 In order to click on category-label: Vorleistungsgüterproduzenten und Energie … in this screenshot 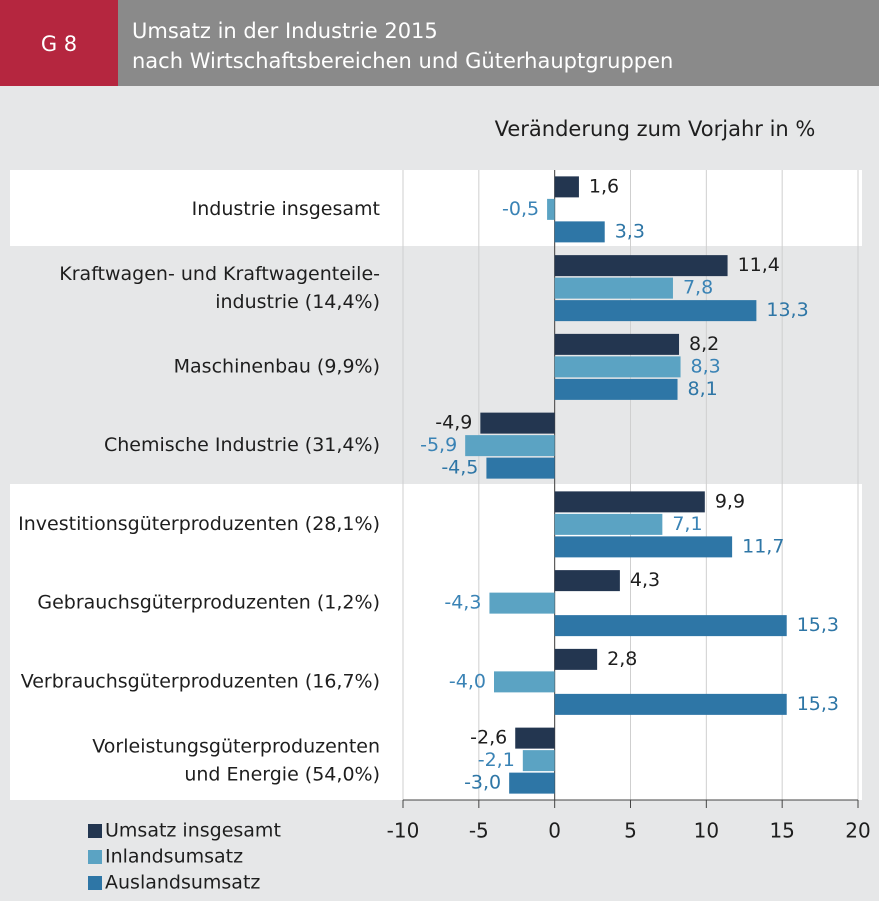, I will do `click(236, 760)`.